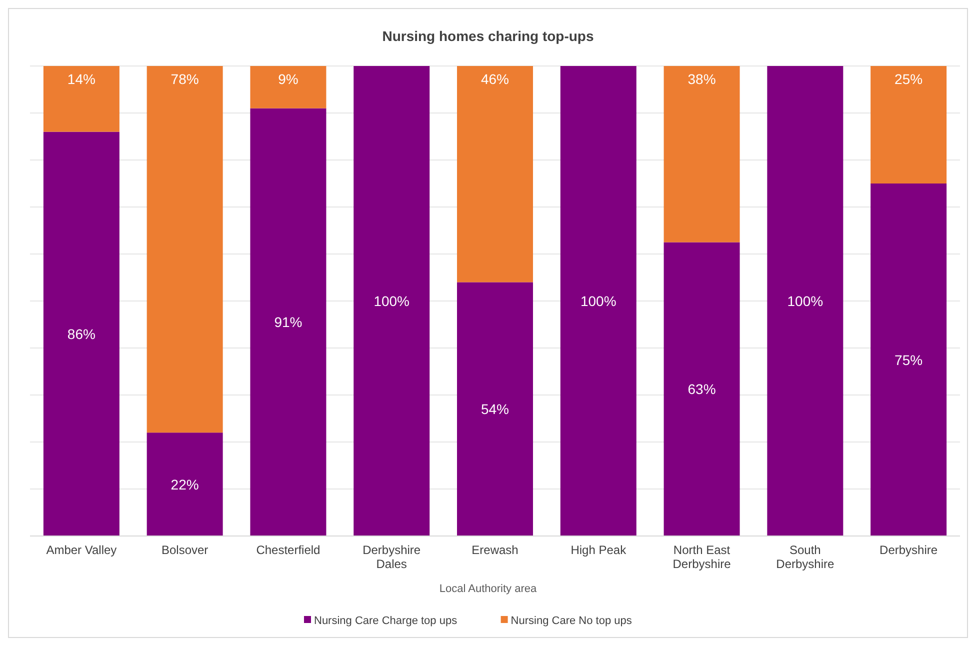 This screenshot has height=648, width=978. What do you see at coordinates (495, 550) in the screenshot?
I see `x-tick-label: Erewash` at bounding box center [495, 550].